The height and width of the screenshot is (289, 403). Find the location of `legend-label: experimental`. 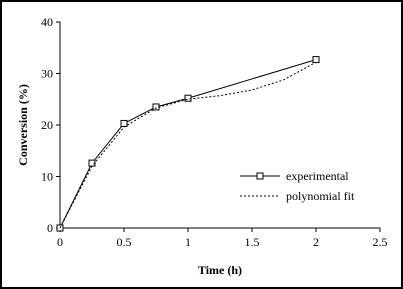

legend-label: experimental is located at coordinates (317, 176).